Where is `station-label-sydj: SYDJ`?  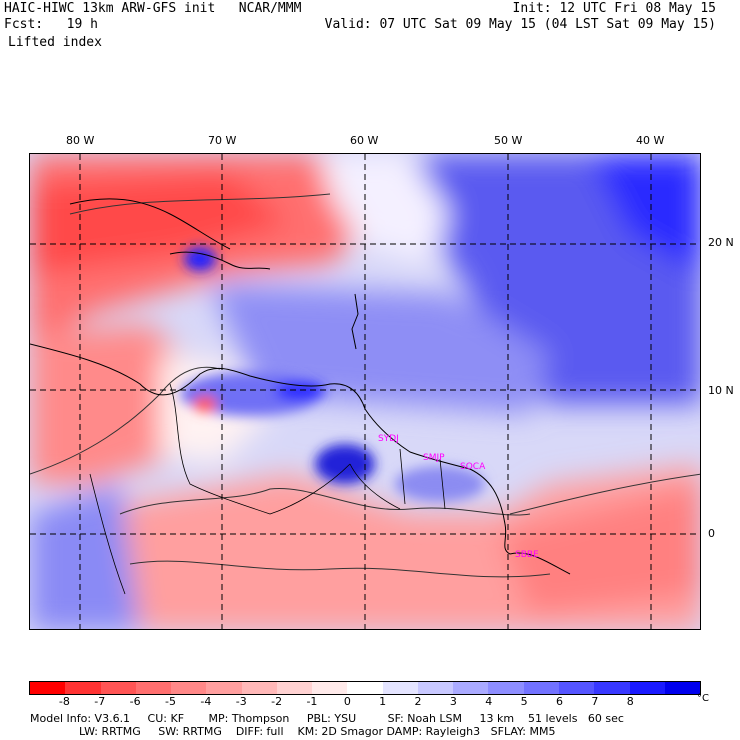 station-label-sydj: SYDJ is located at coordinates (388, 439).